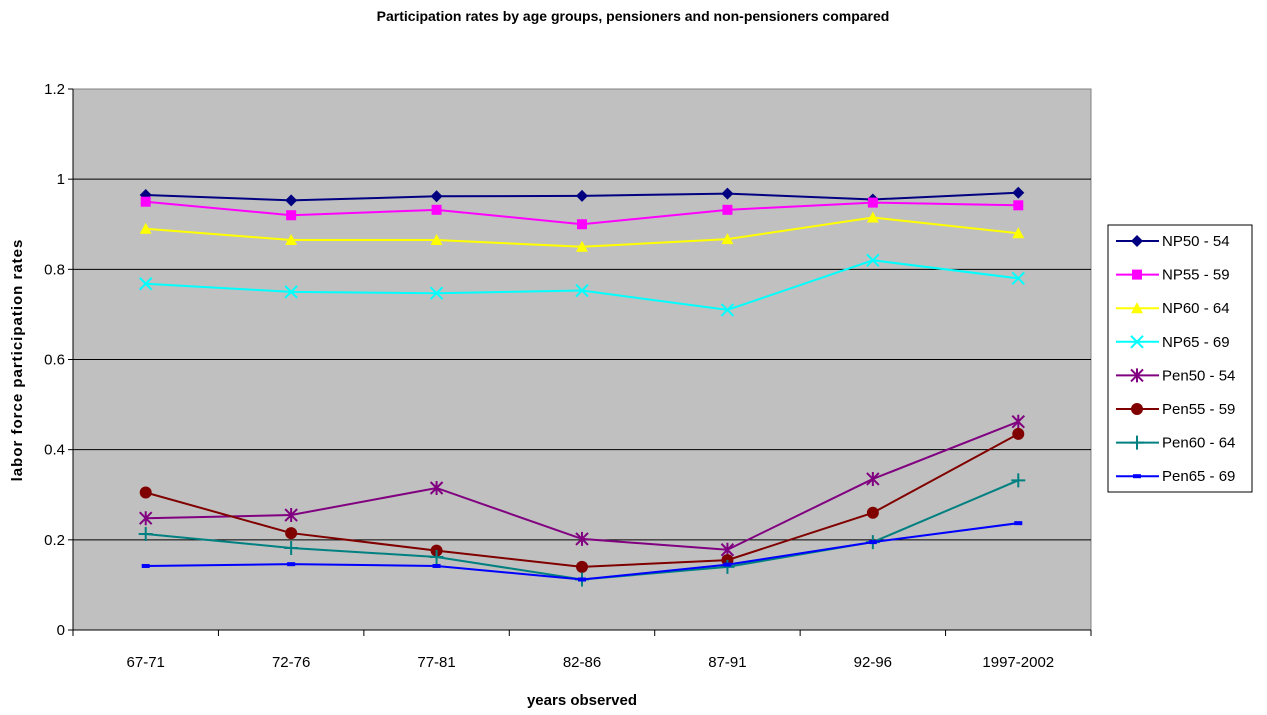 The height and width of the screenshot is (715, 1267). Describe the element at coordinates (1018, 662) in the screenshot. I see `x-tick-label: 1997-2002` at that location.